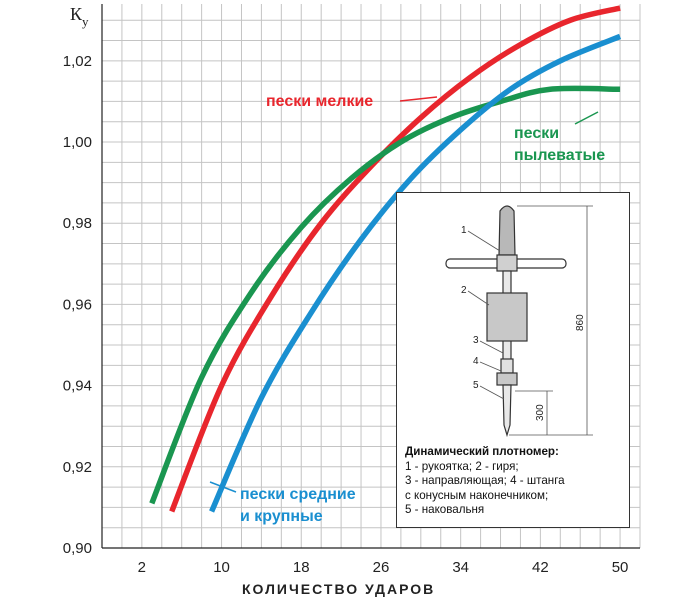 The image size is (700, 598). What do you see at coordinates (445, 509) in the screenshot?
I see `inset-caption-line: 5 - наковальня` at bounding box center [445, 509].